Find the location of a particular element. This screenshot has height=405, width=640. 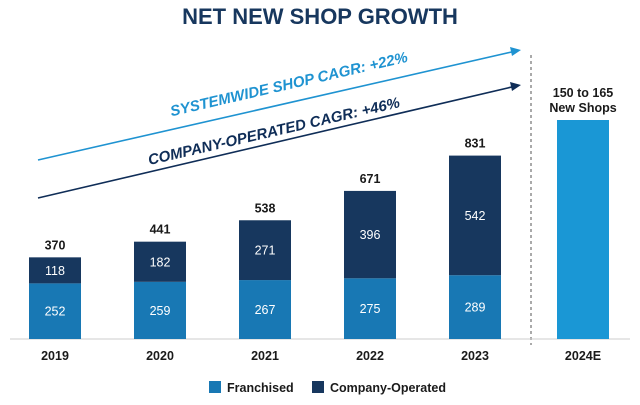

bar-franchised-2021 is located at coordinates (265, 309).